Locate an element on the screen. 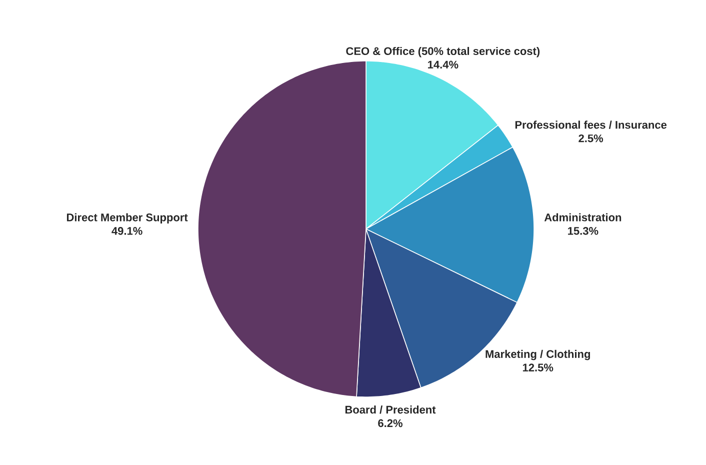 The image size is (706, 465). slice-label: Marketing / Clothing is located at coordinates (538, 355).